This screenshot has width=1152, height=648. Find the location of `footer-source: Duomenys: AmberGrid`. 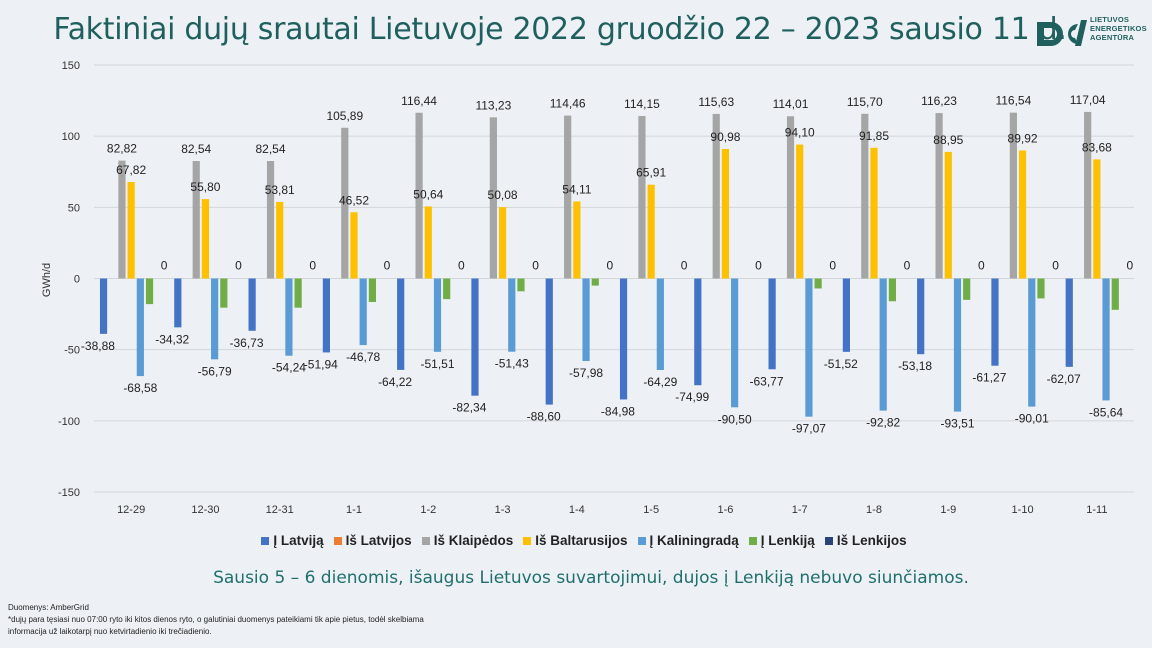

footer-source: Duomenys: AmberGrid is located at coordinates (48, 607).